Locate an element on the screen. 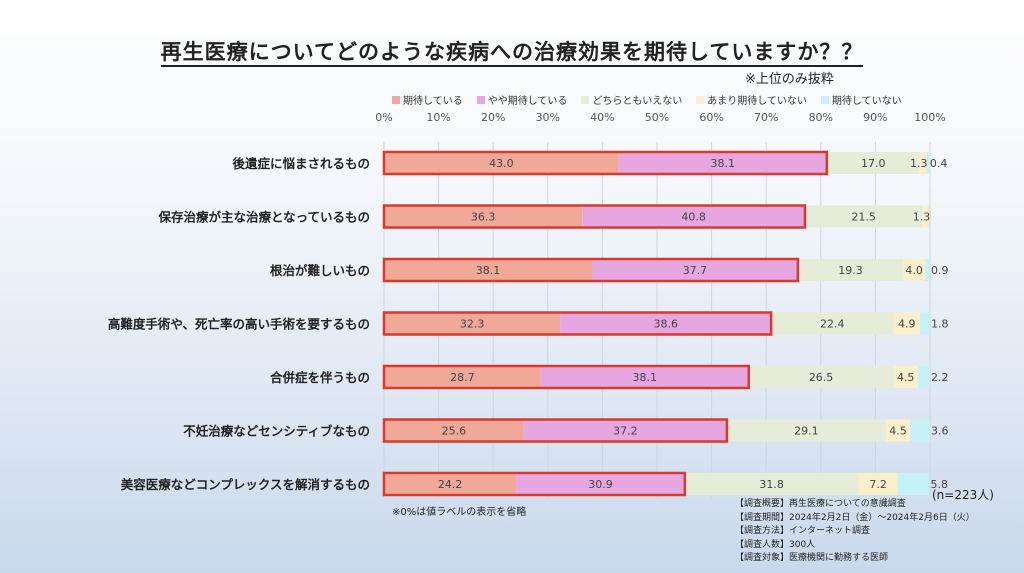 The height and width of the screenshot is (573, 1024). data-label: 7.2 is located at coordinates (878, 484).